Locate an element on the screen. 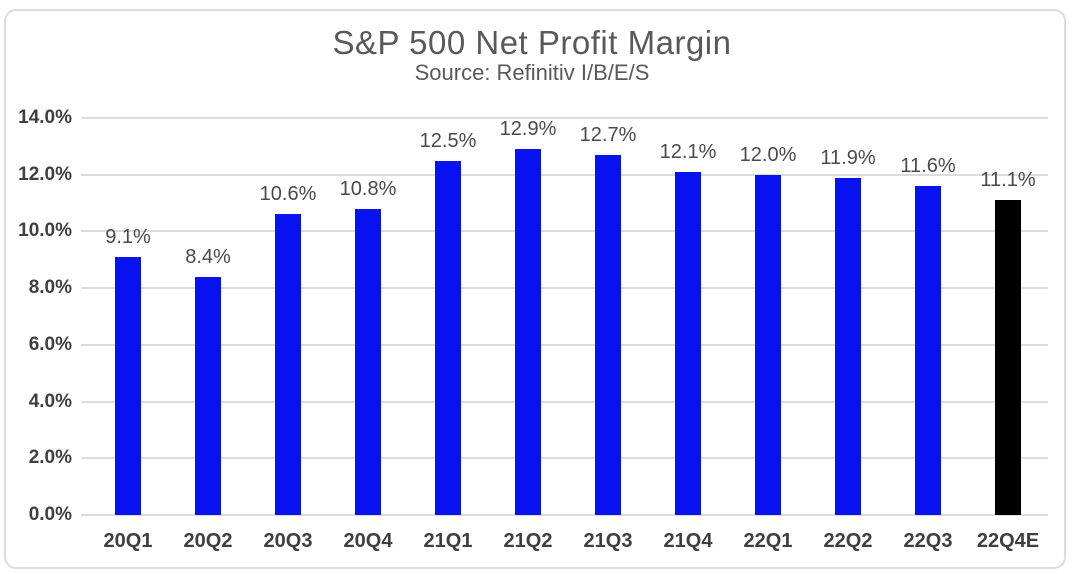 The width and height of the screenshot is (1080, 574). bar-value-label: 11.6% is located at coordinates (928, 166).